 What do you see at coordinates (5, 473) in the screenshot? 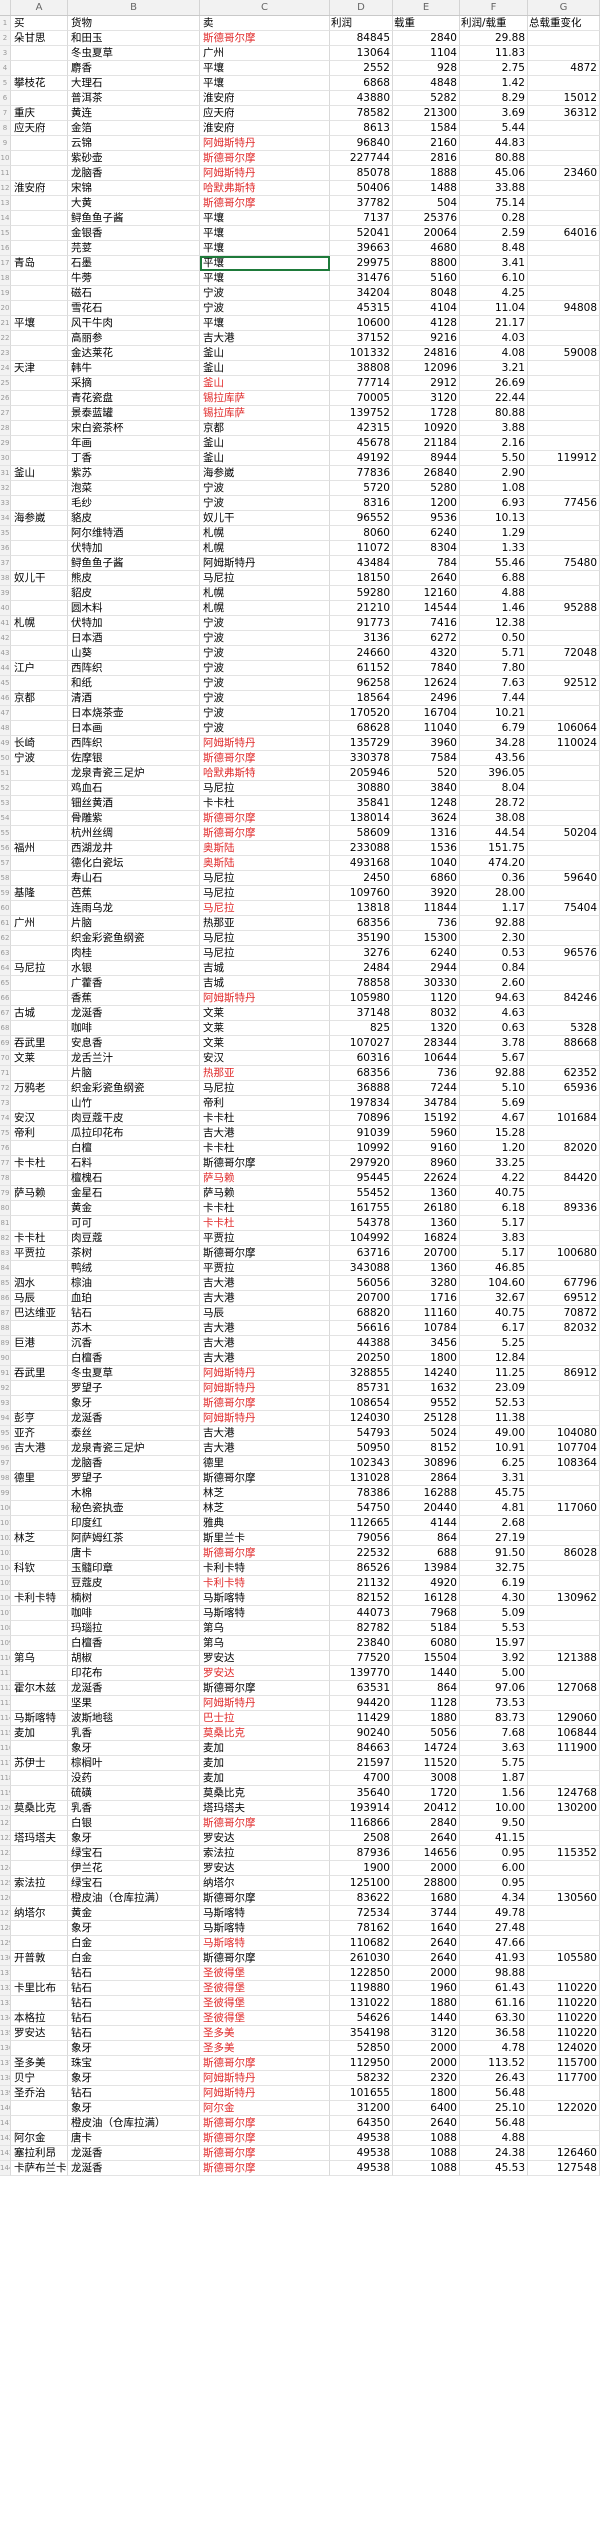
I see `row-number: 31` at bounding box center [5, 473].